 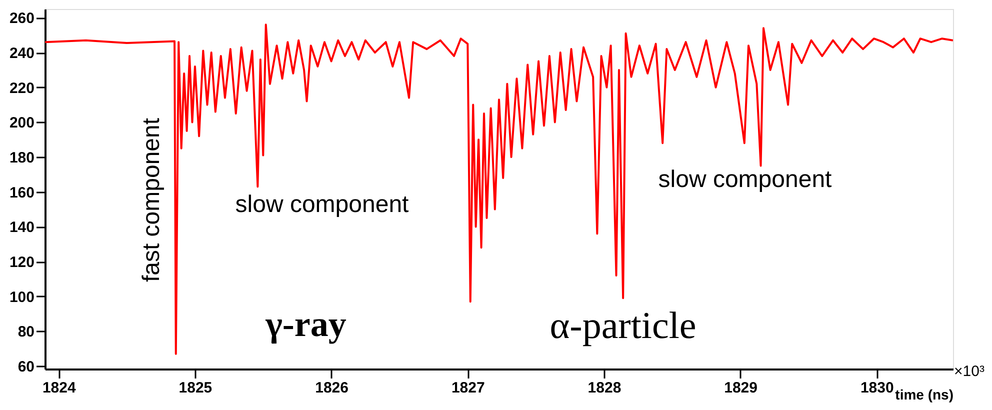 What do you see at coordinates (21, 88) in the screenshot?
I see `y-tick-label: 220` at bounding box center [21, 88].